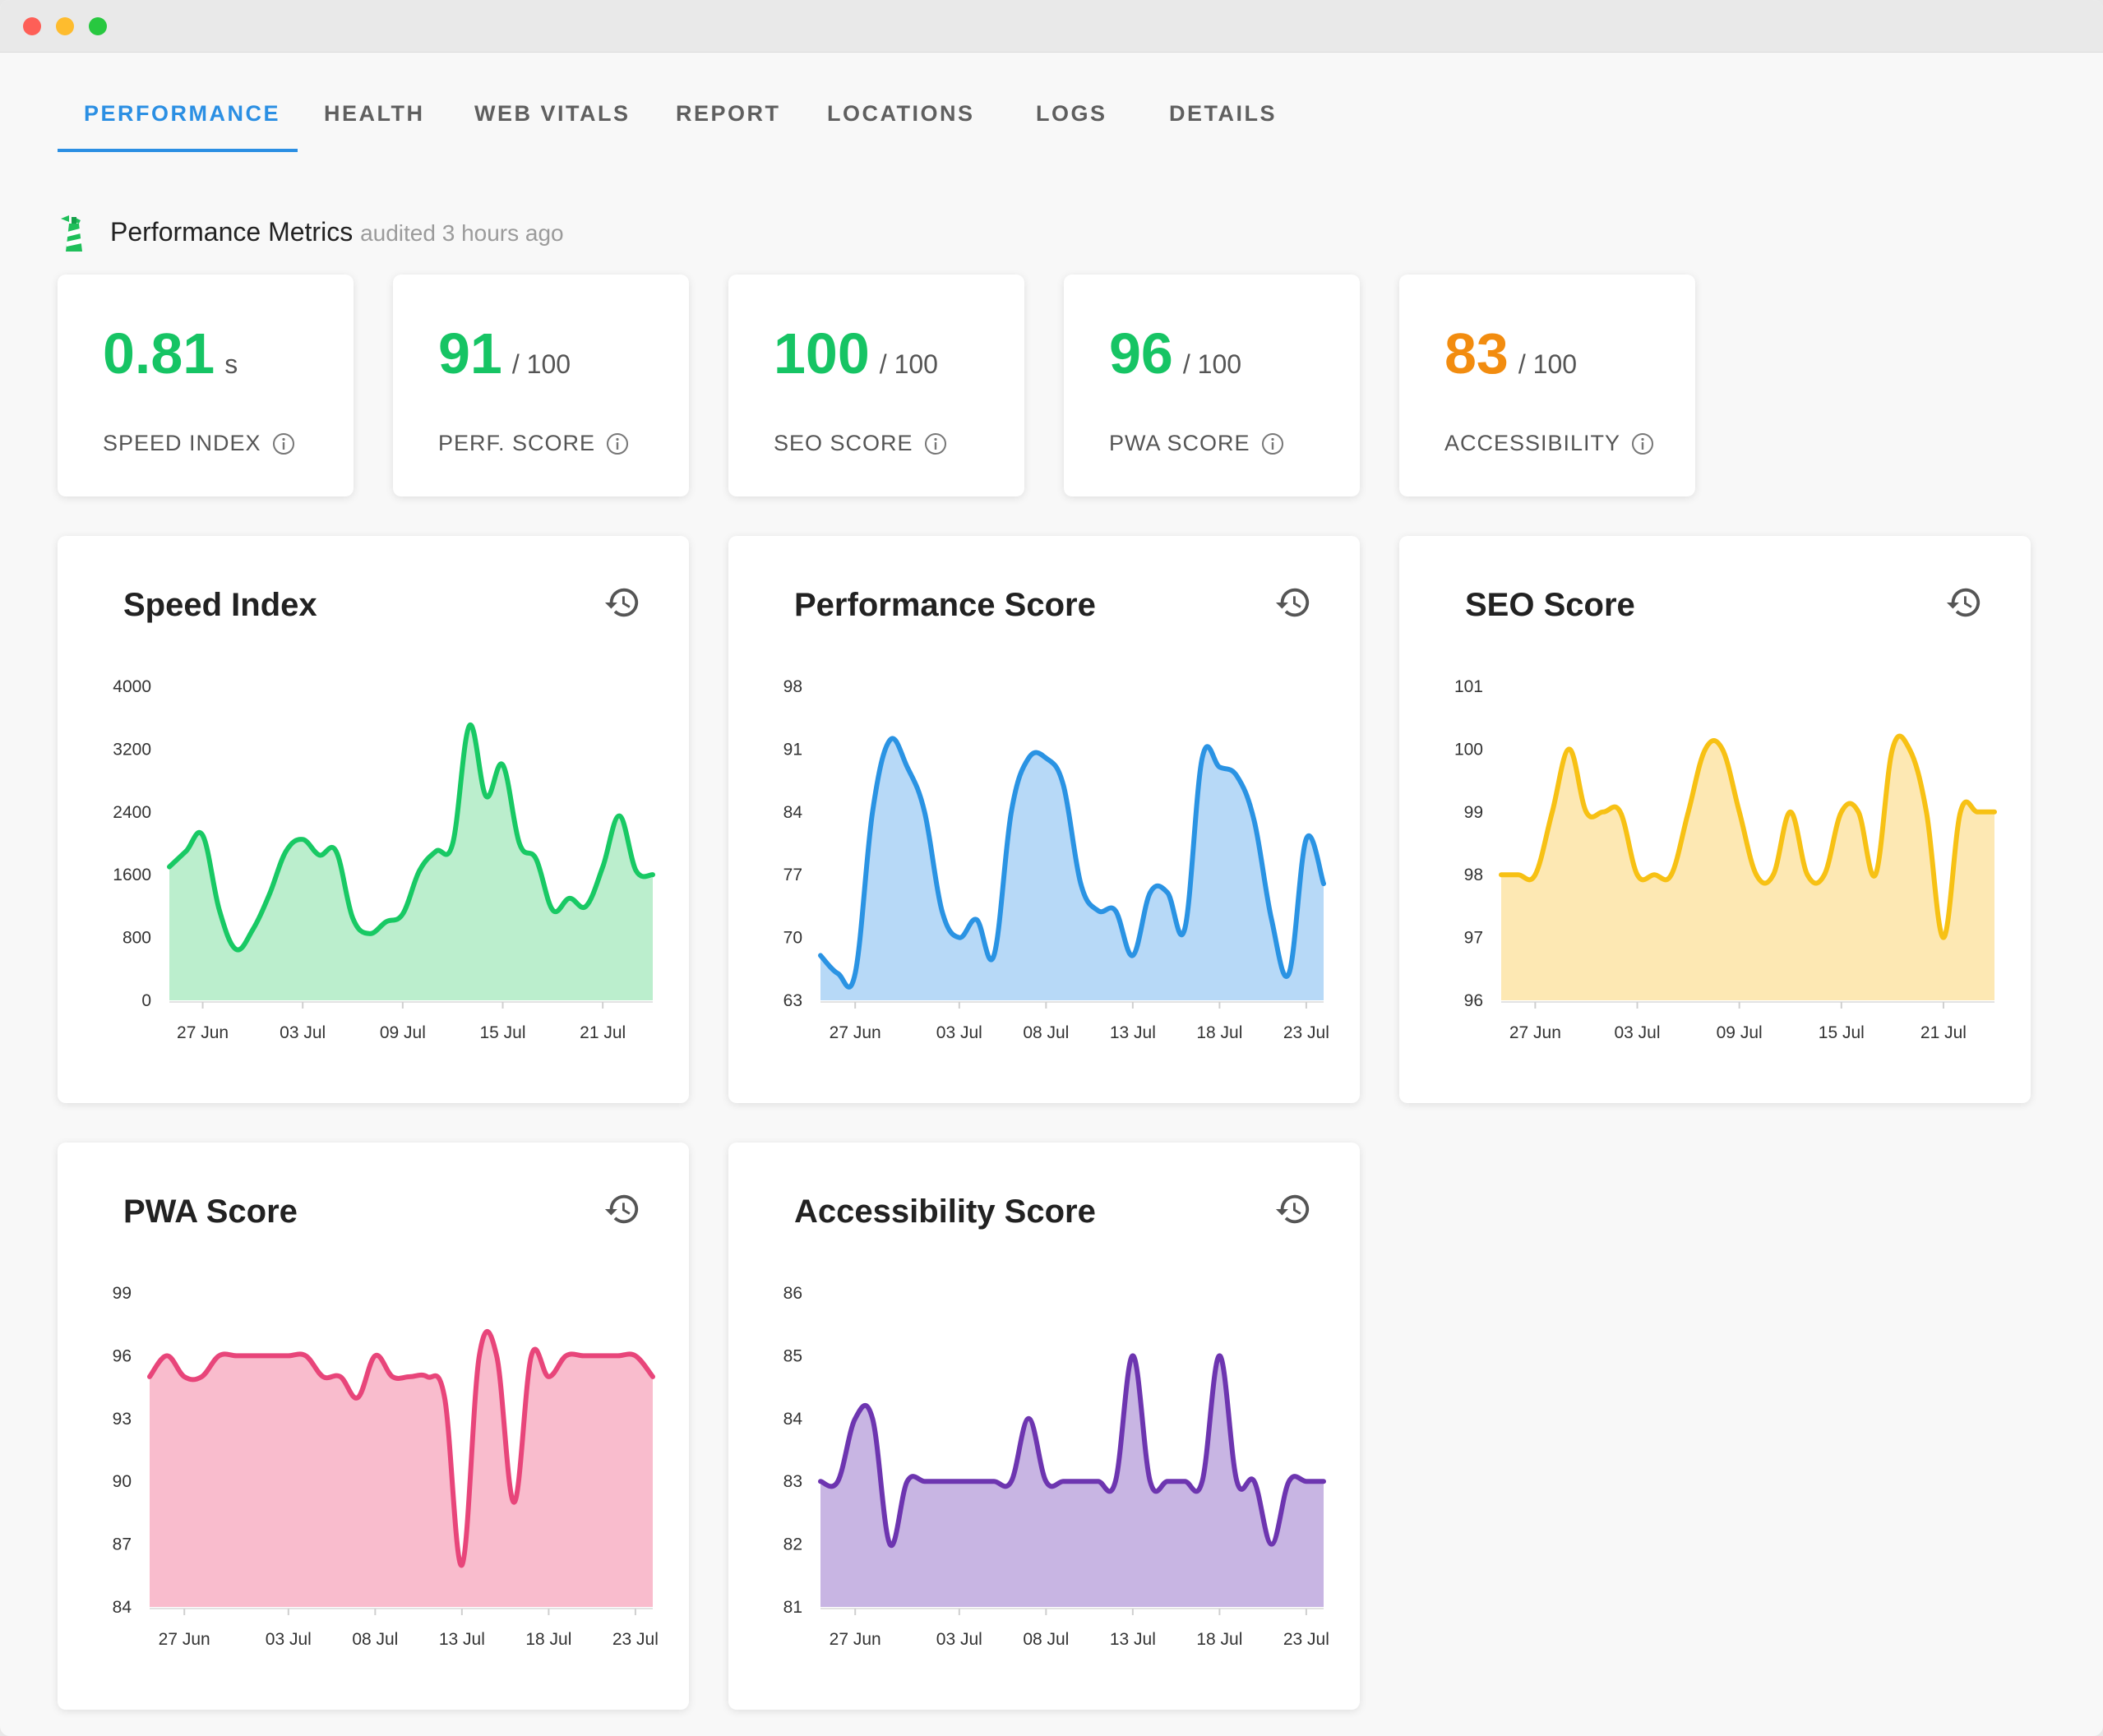 The height and width of the screenshot is (1736, 2103). What do you see at coordinates (254, 1355) in the screenshot?
I see `data-point-01-jul` at bounding box center [254, 1355].